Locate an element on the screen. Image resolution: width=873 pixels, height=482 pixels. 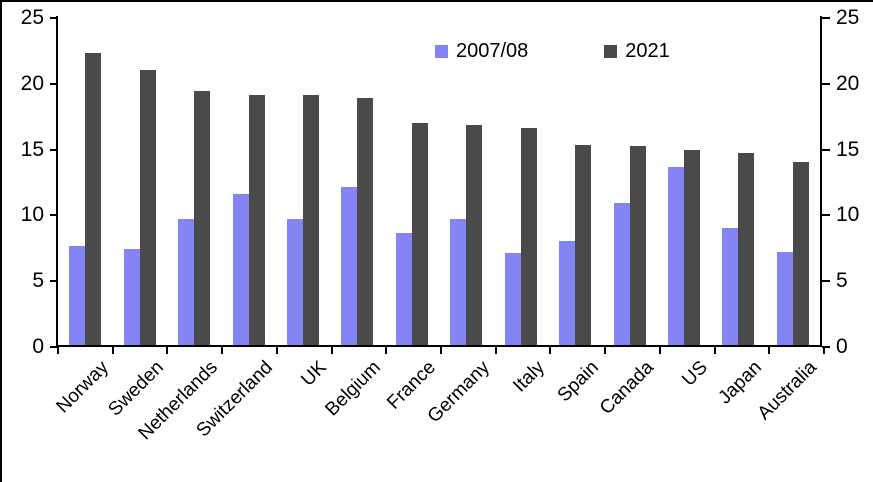
bar-2007-08-germany is located at coordinates (458, 282).